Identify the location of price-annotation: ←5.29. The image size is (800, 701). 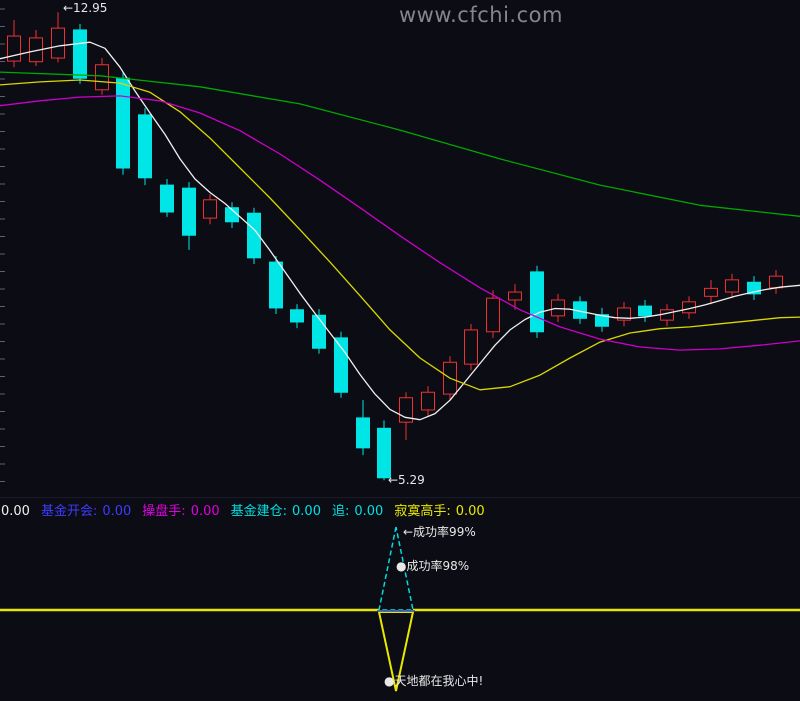
(406, 480).